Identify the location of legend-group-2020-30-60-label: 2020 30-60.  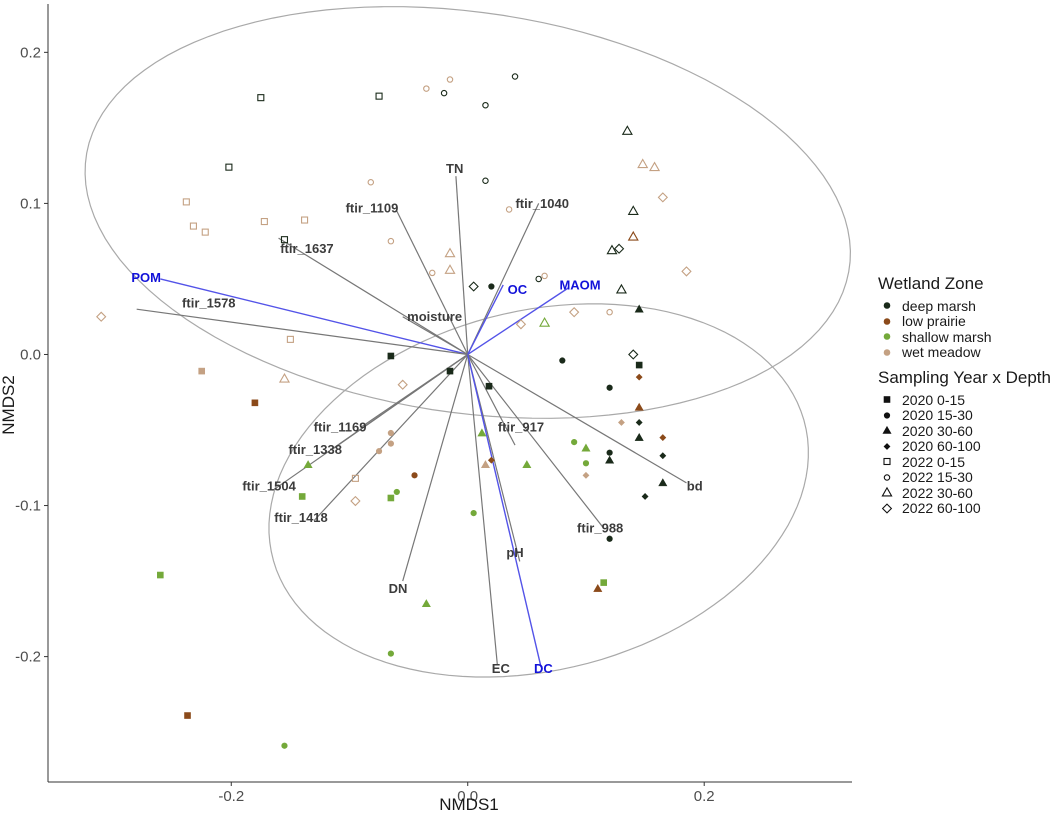
(937, 430).